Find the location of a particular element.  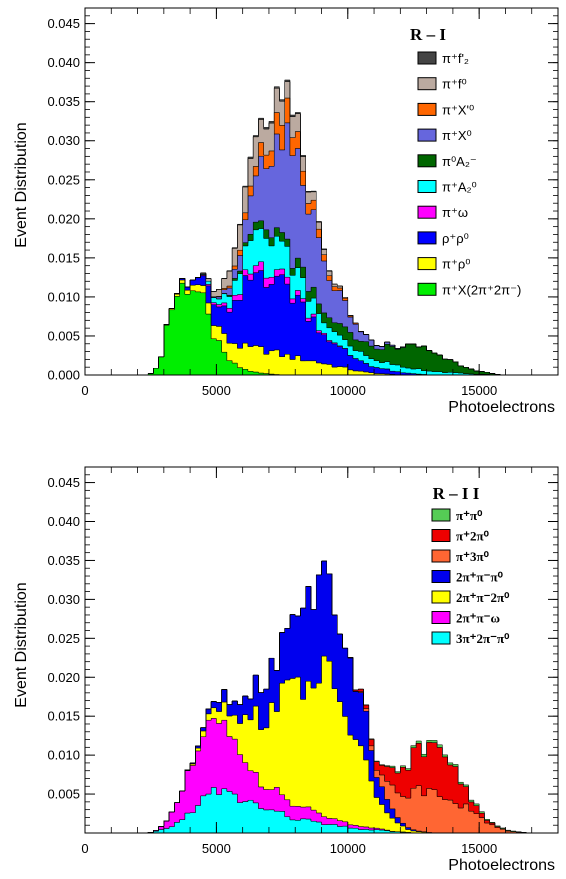

legend-label: 2π⁺π⁻2π⁰ is located at coordinates (483, 597).